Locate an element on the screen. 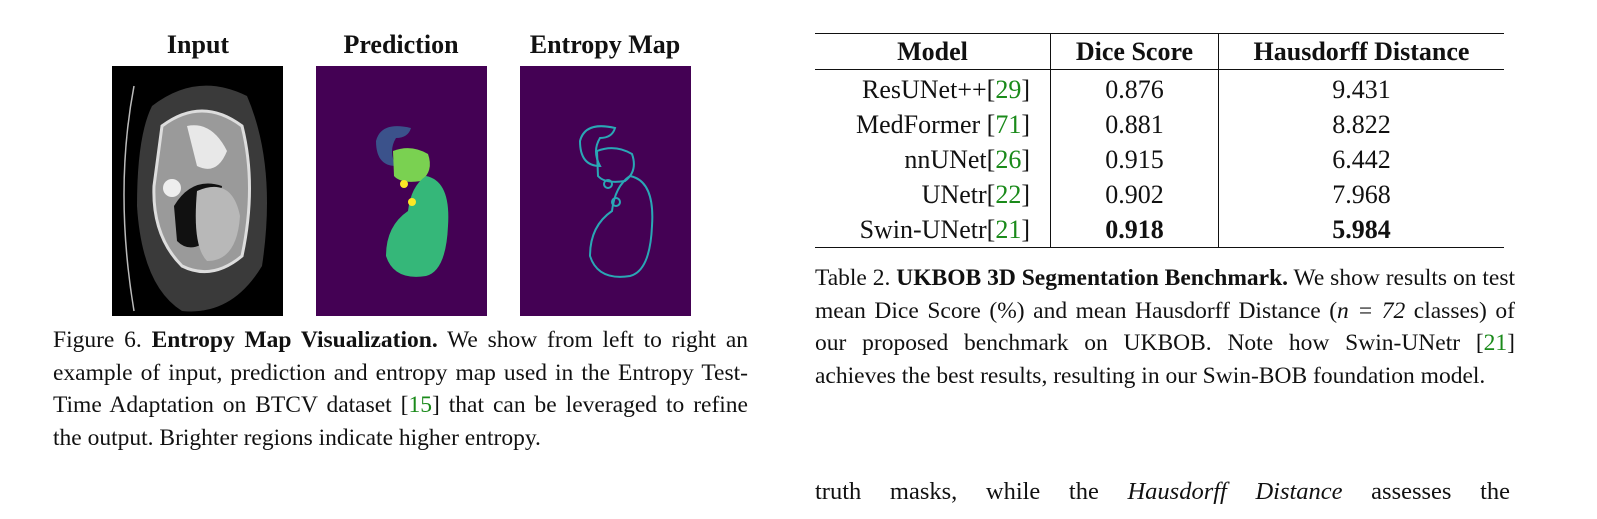  header-hausdorff: Hausdorff Distance is located at coordinates (1361, 51).